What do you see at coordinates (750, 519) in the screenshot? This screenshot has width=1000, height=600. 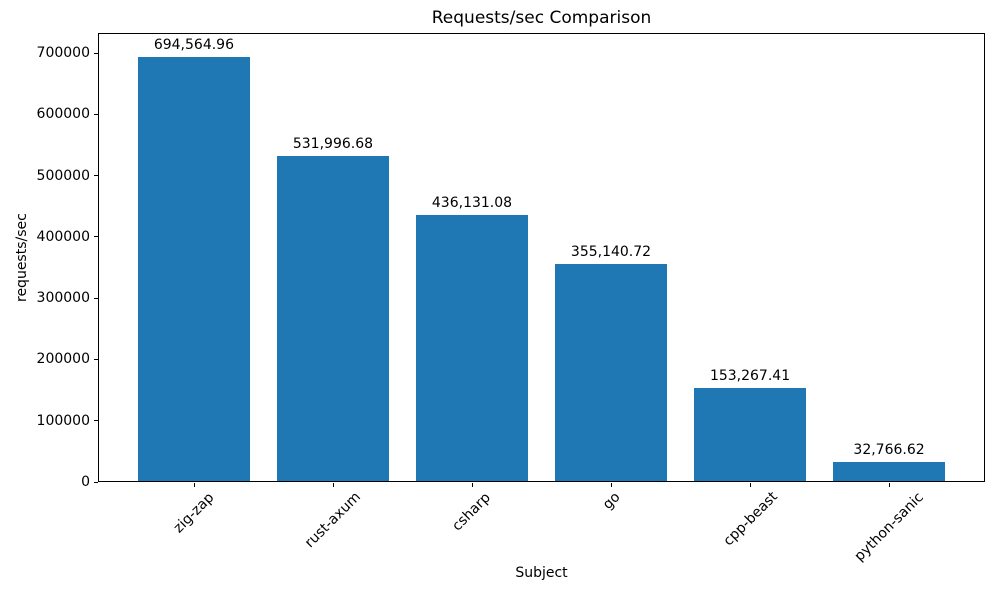 I see `x-tick-label: cpp-beast` at bounding box center [750, 519].